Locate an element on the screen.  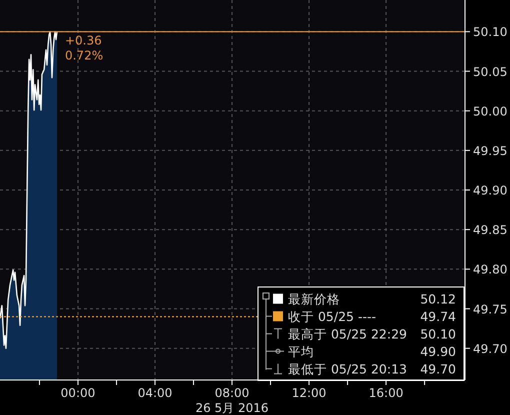
annotation: 49.74 is located at coordinates (438, 316).